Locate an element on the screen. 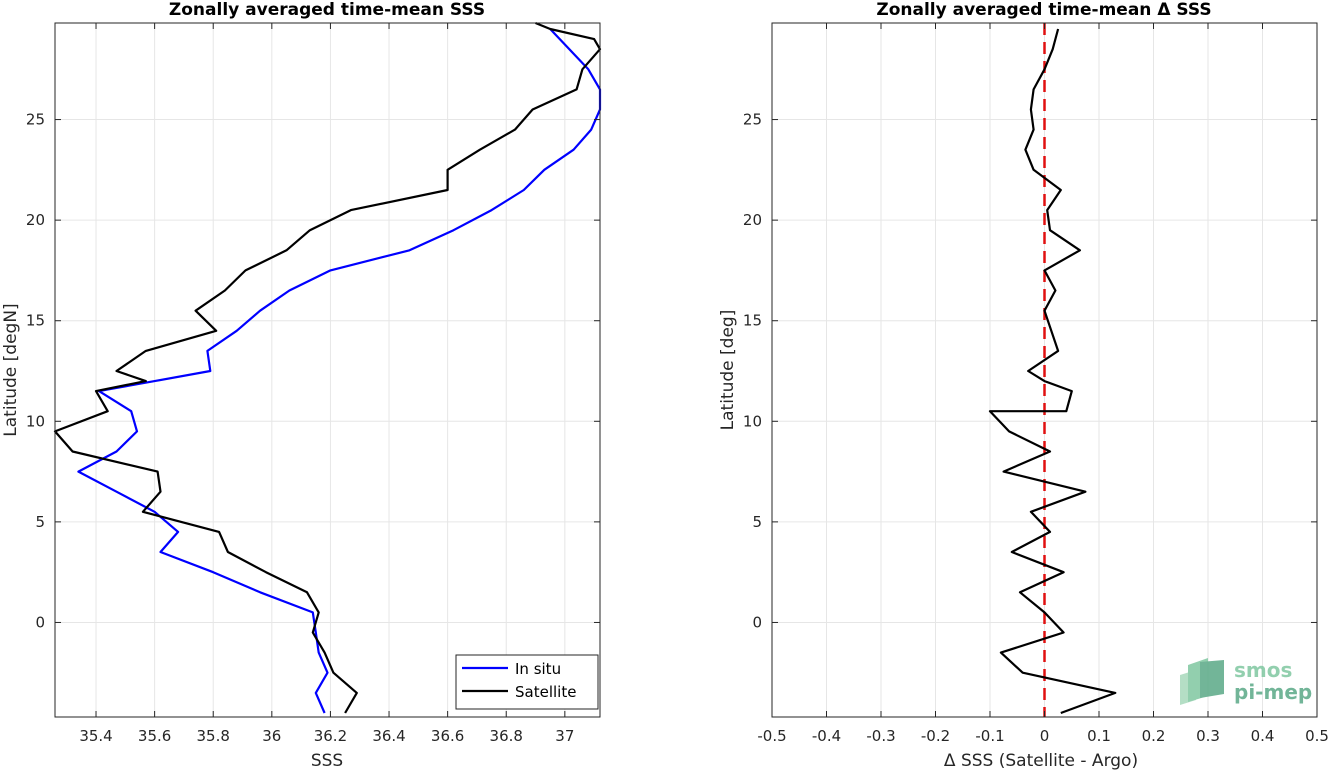 The height and width of the screenshot is (770, 1330). x-tick-label: 36.8 is located at coordinates (506, 736).